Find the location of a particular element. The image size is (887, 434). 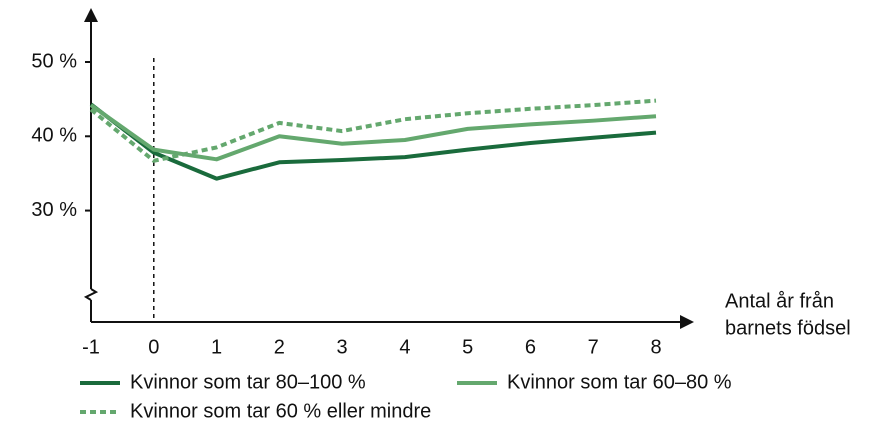

x-tick-label: 8 is located at coordinates (655, 347).